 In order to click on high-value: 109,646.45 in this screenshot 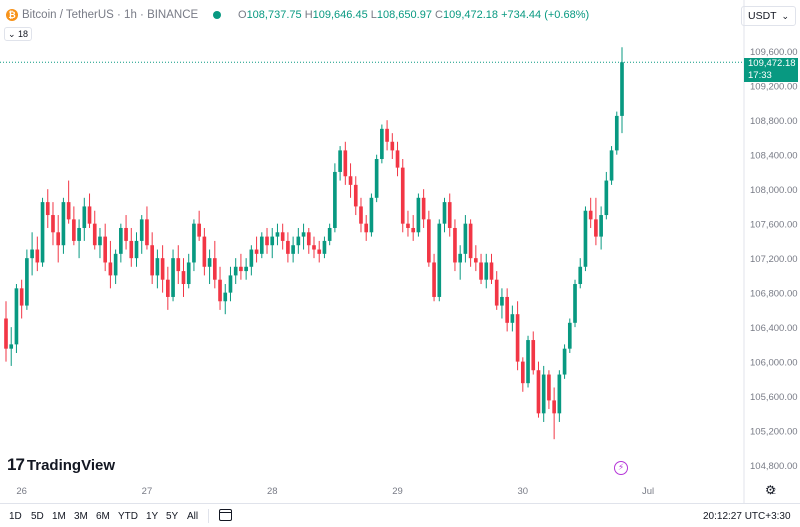, I will do `click(340, 15)`.